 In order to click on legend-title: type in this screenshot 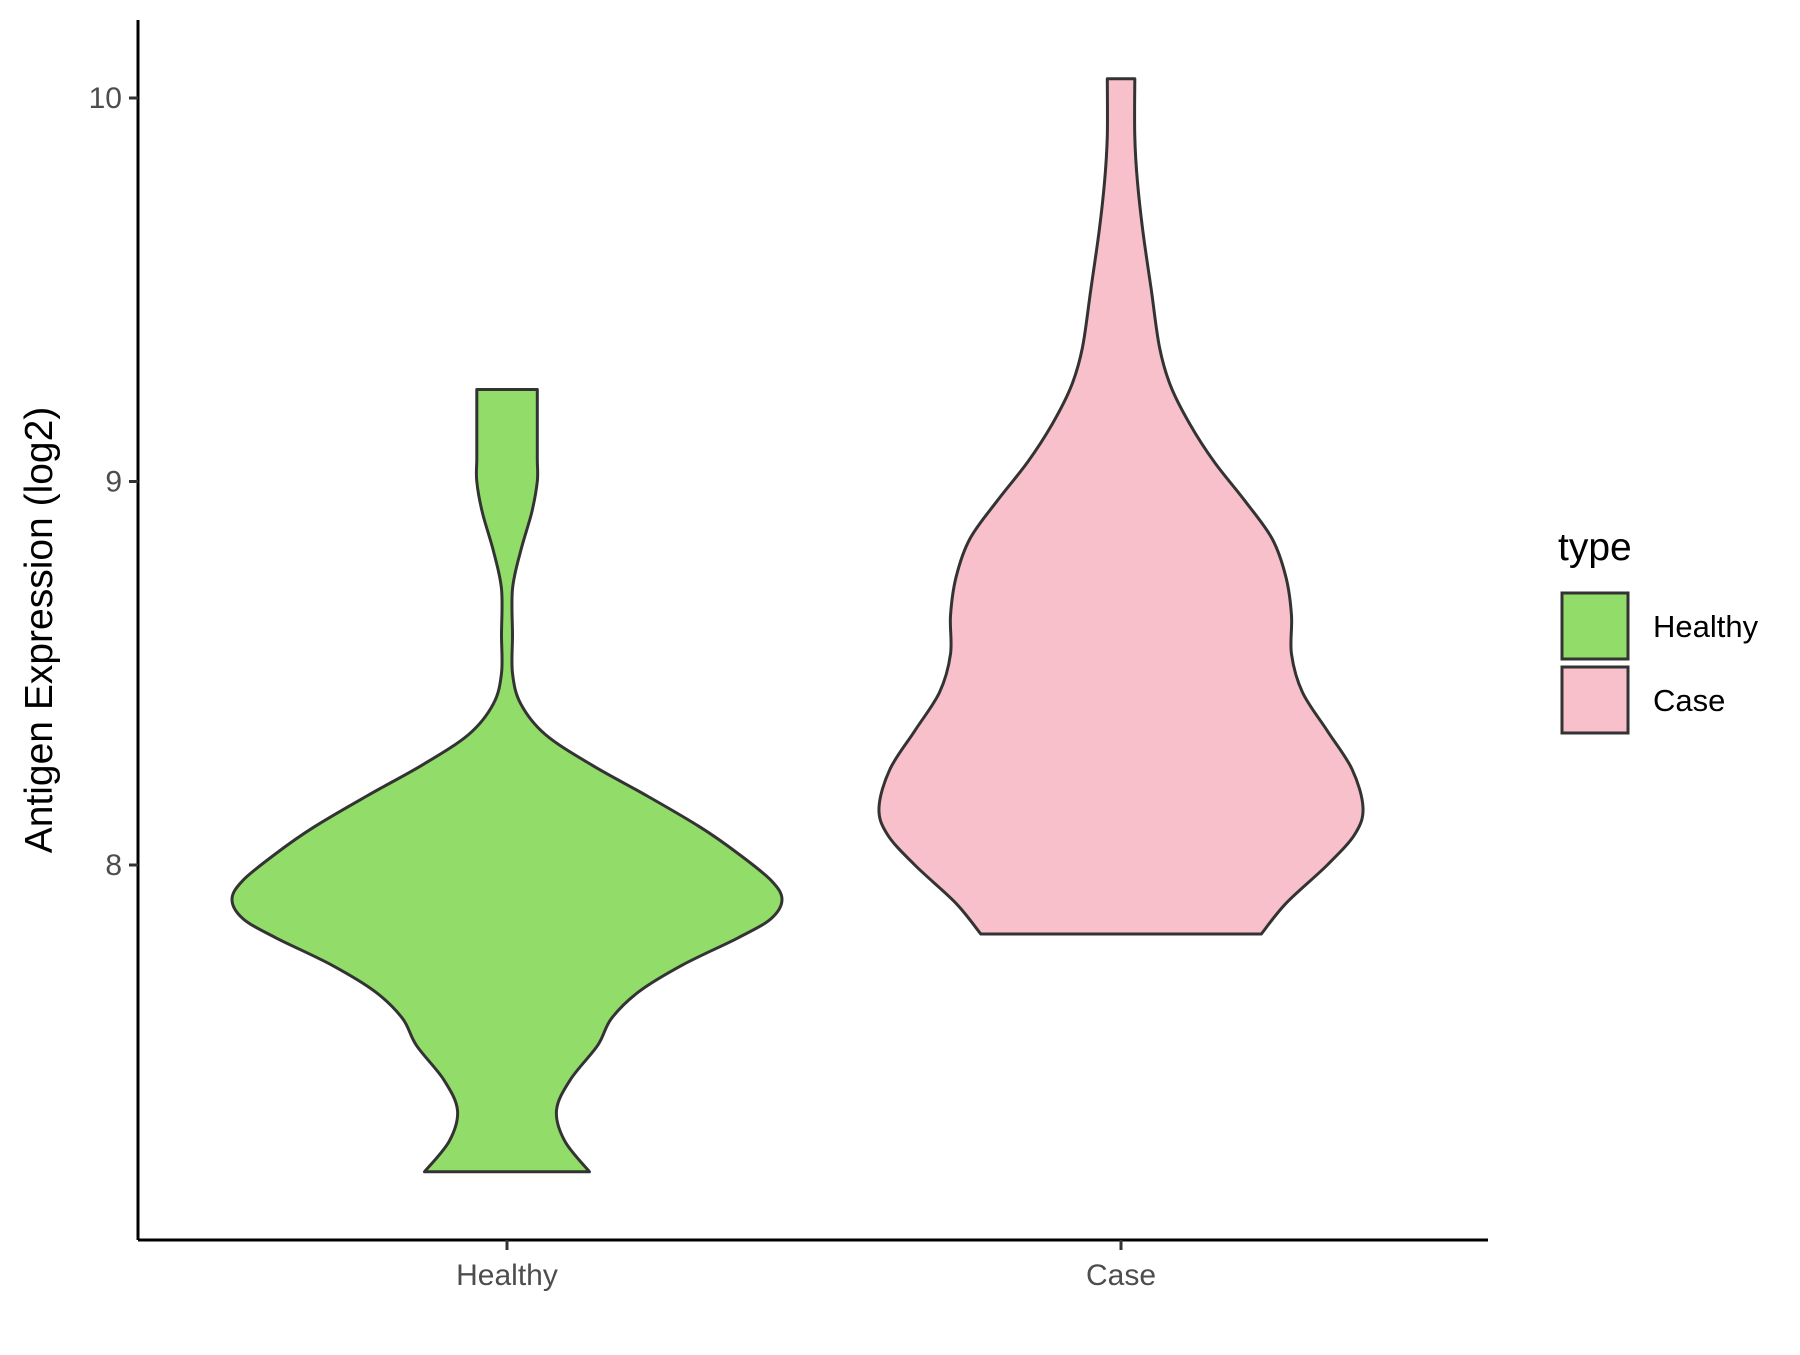, I will do `click(1595, 547)`.